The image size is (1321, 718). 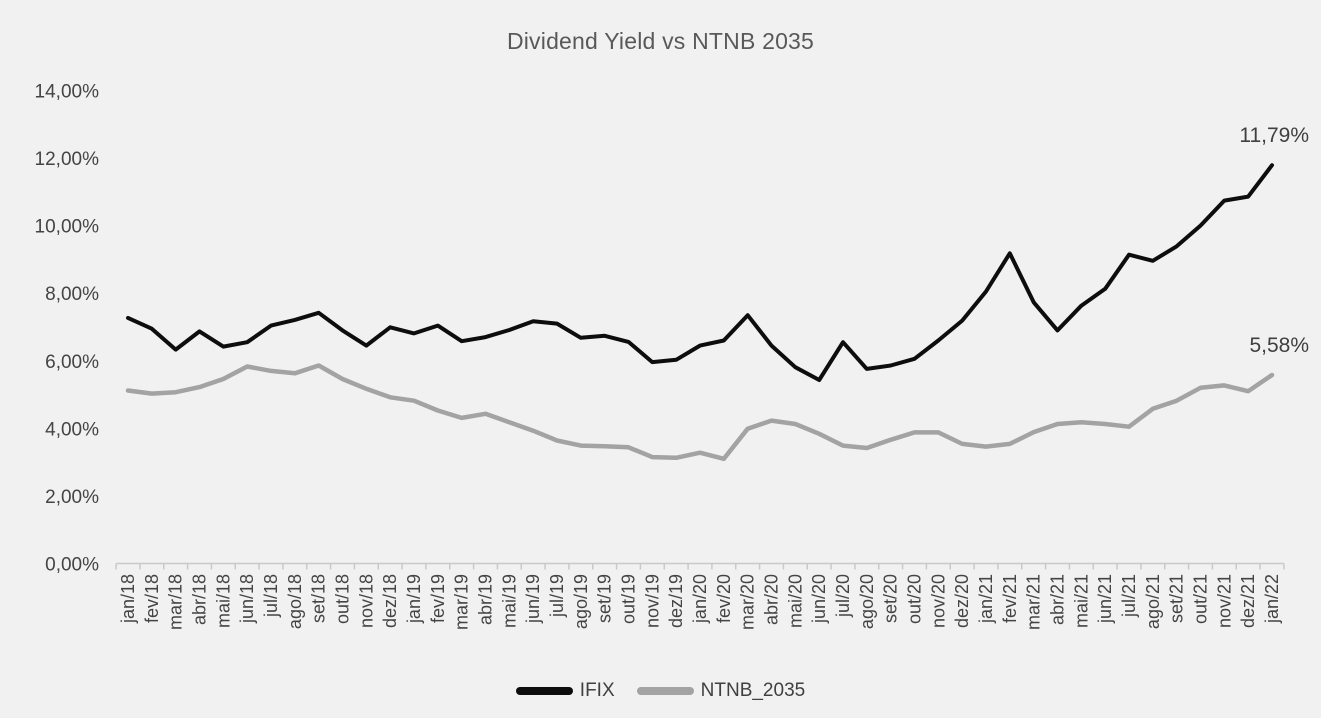 I want to click on x-axis-label: jun/19, so click(x=533, y=599).